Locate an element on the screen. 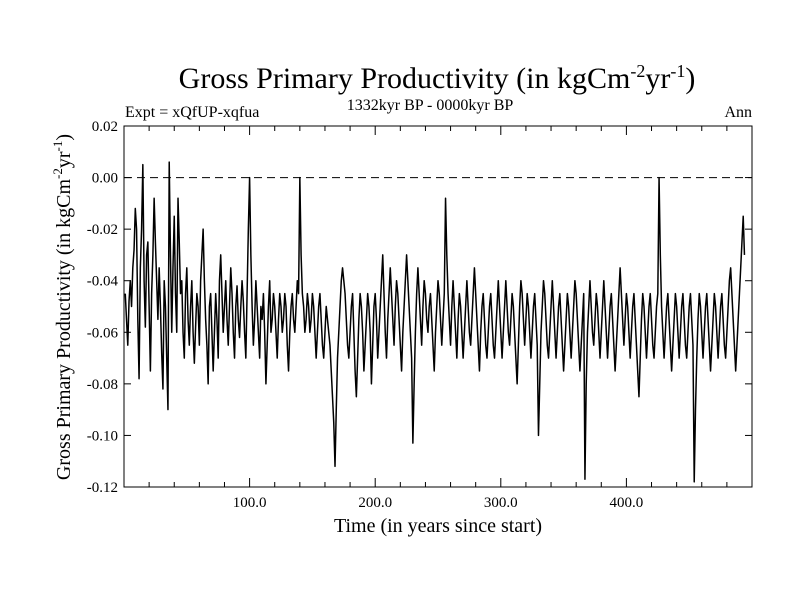 The height and width of the screenshot is (600, 800). chart-subtitle: 1332kyr BP - 0000kyr BP is located at coordinates (430, 105).